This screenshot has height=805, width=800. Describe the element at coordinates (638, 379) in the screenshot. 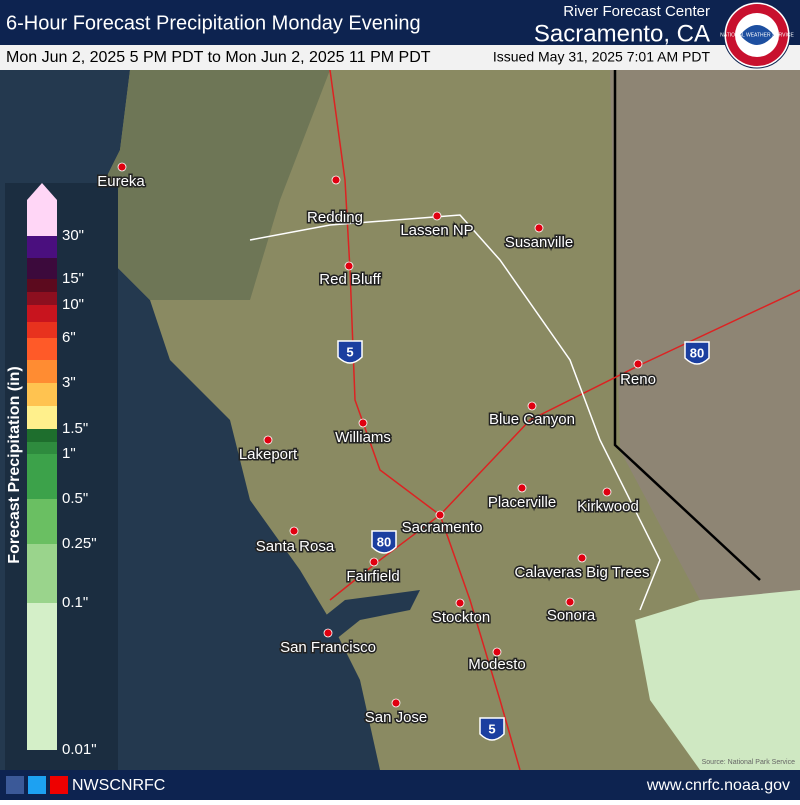

I see `city-label: Reno` at that location.